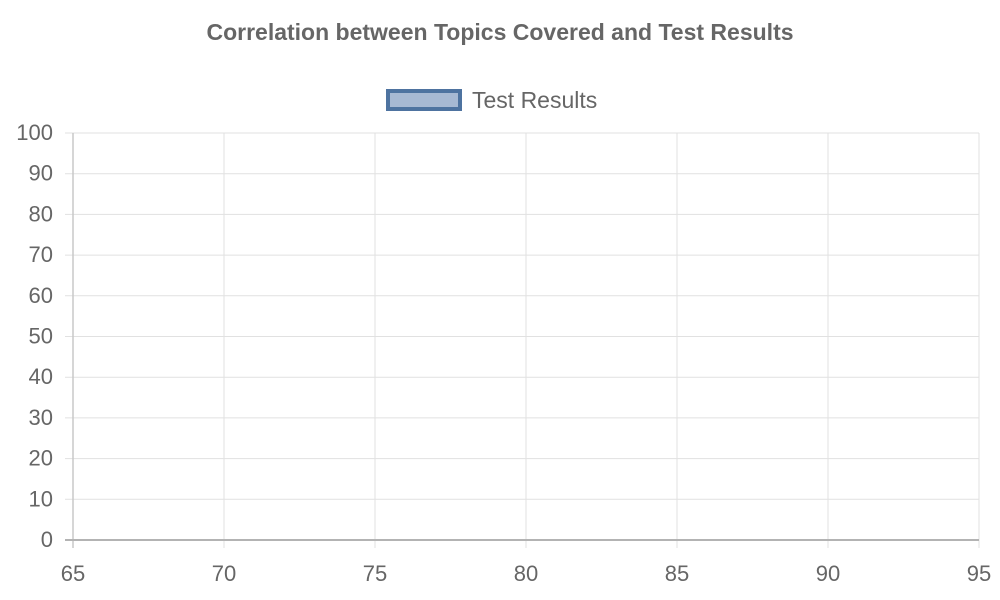 The image size is (1000, 600). Describe the element at coordinates (41, 498) in the screenshot. I see `y-tick-label: 10` at that location.